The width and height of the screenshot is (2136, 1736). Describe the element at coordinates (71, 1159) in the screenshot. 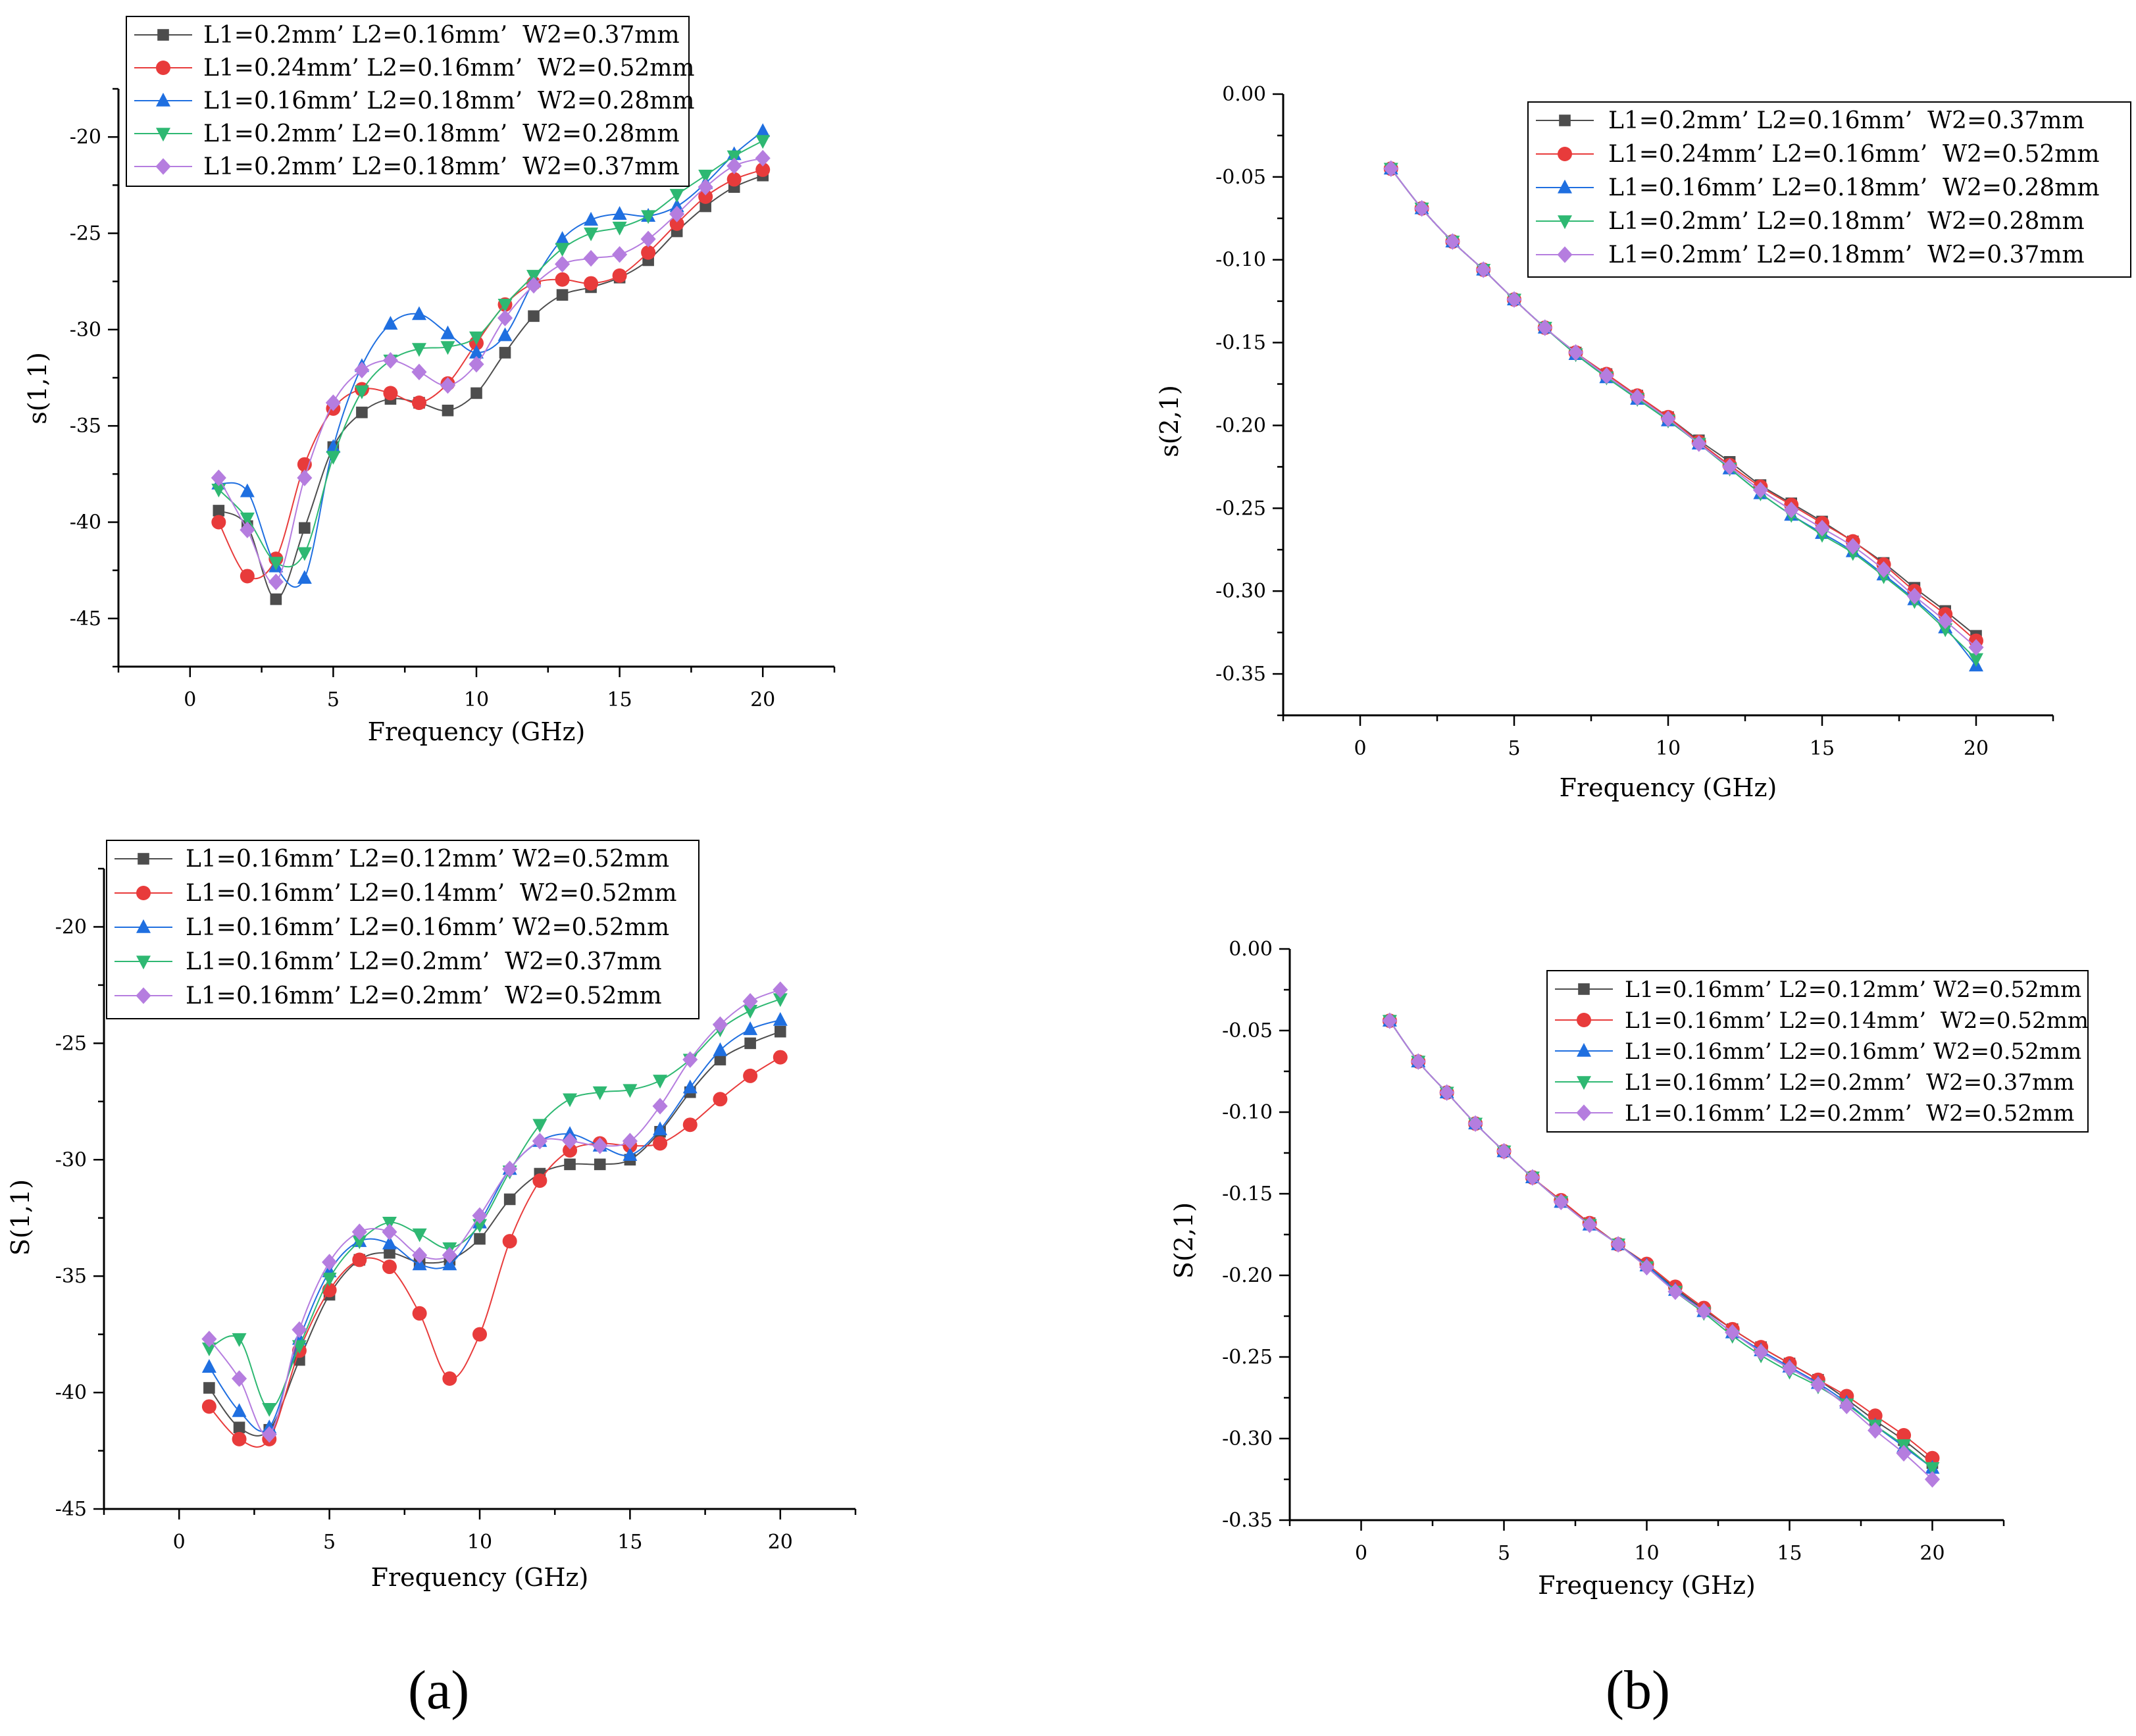

I see `y-tick-label: -30` at that location.